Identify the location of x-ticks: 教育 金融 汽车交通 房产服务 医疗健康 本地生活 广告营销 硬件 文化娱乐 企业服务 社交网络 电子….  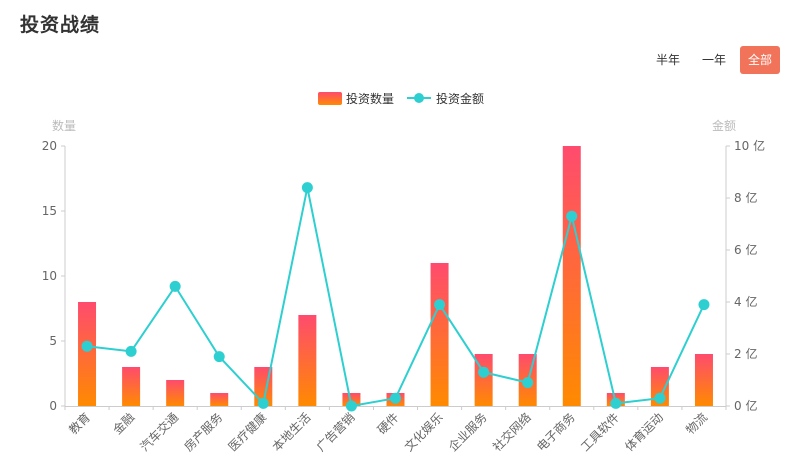
(395, 430).